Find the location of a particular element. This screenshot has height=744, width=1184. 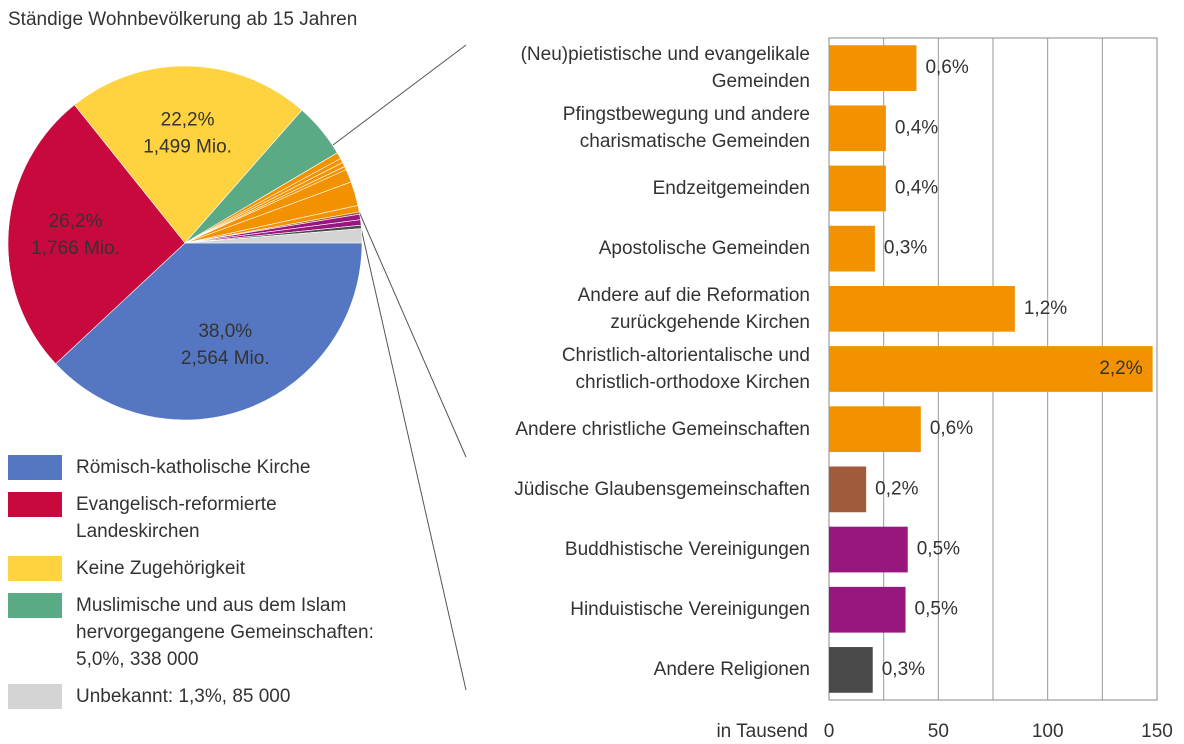

legend-label: Unbekannt: 1,3%, 85 000 is located at coordinates (183, 696).